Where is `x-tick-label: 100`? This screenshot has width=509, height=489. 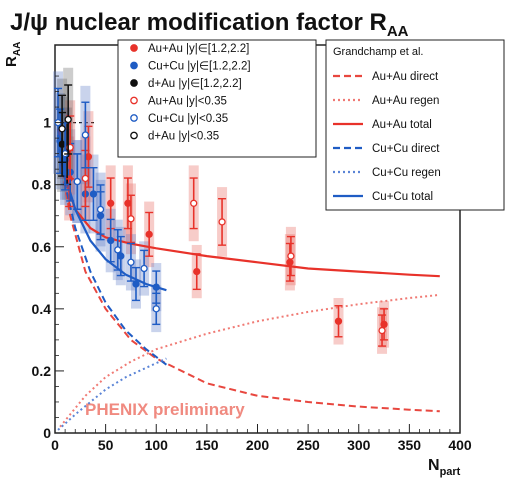 x-tick-label: 100 is located at coordinates (157, 445).